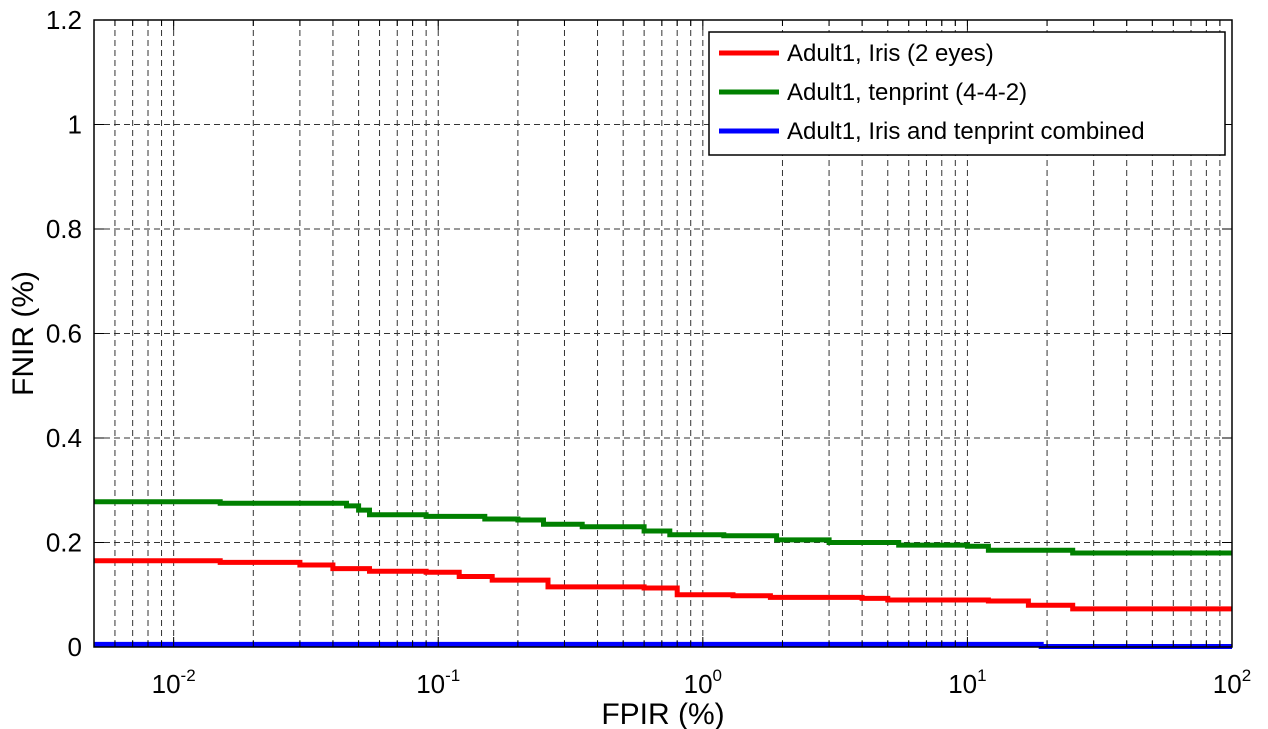 The image size is (1268, 729). Describe the element at coordinates (662, 713) in the screenshot. I see `x-axis-label: FPIR (%)` at that location.